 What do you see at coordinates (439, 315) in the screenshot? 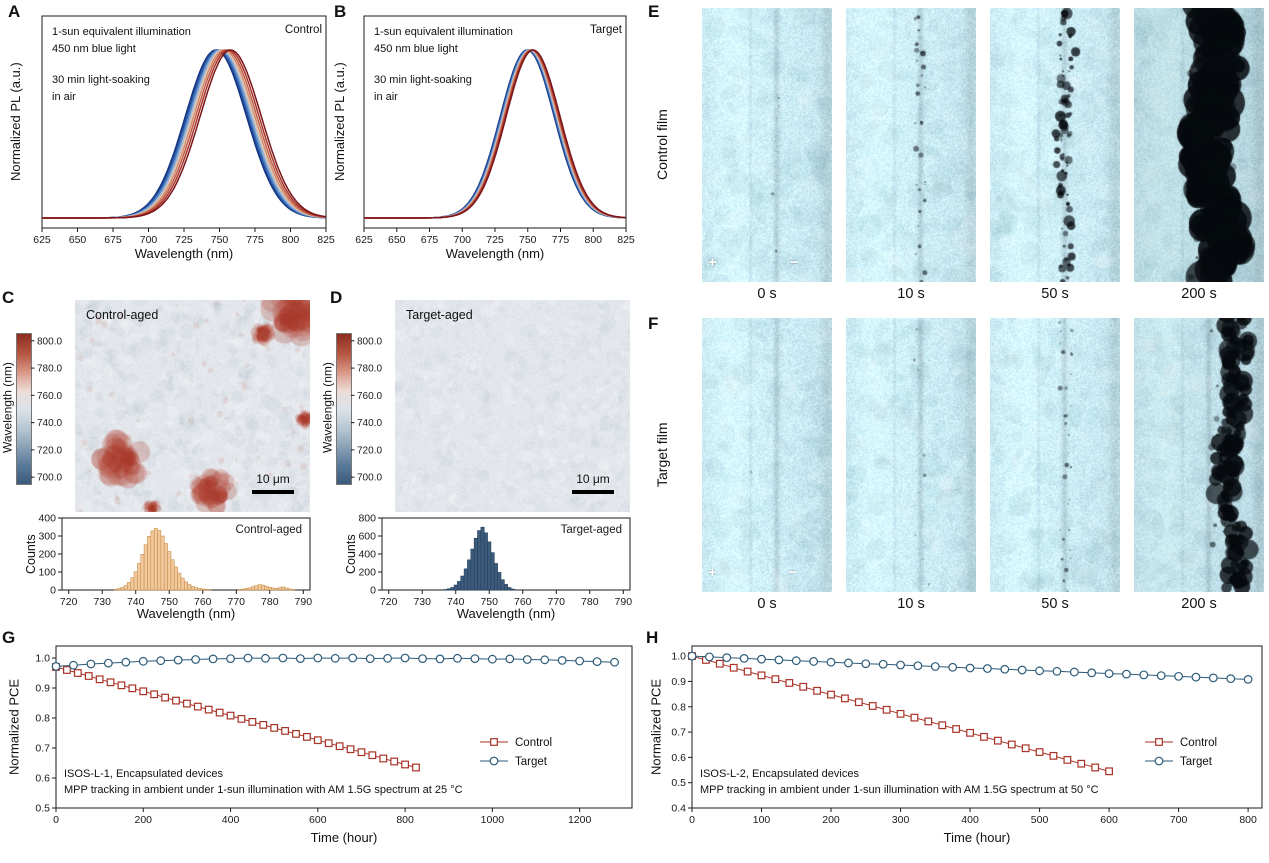
I see `panel-d-map-label: Target-aged` at bounding box center [439, 315].